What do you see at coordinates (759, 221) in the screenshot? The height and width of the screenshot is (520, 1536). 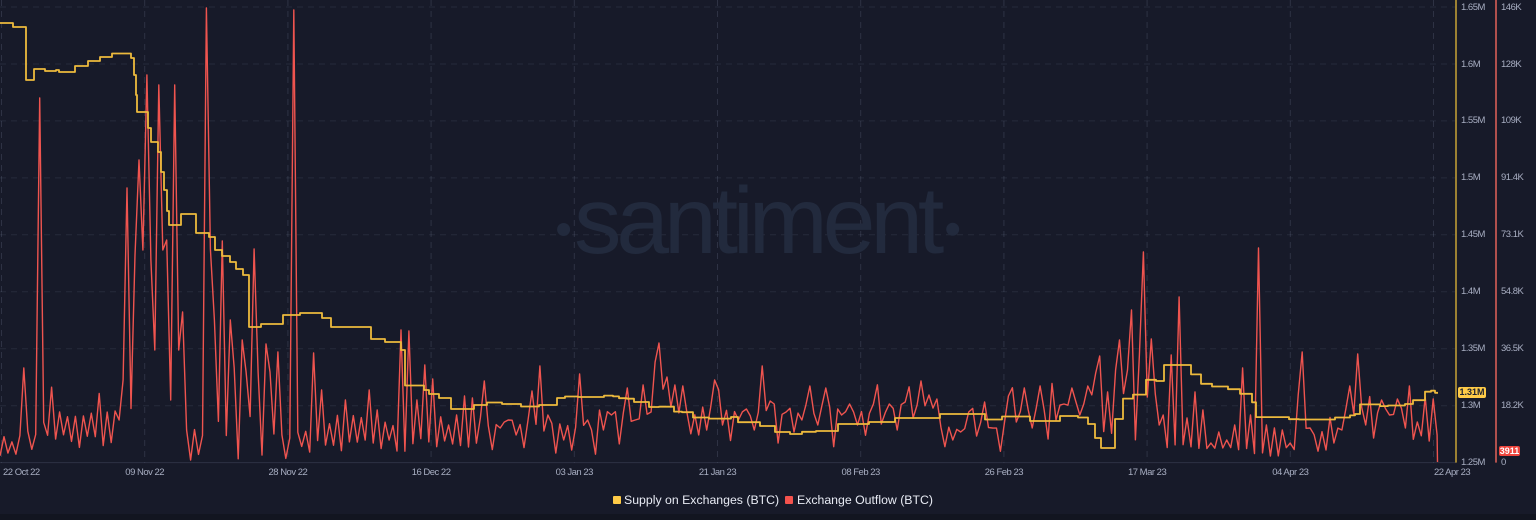 I see `svg-text: santiment` at bounding box center [759, 221].